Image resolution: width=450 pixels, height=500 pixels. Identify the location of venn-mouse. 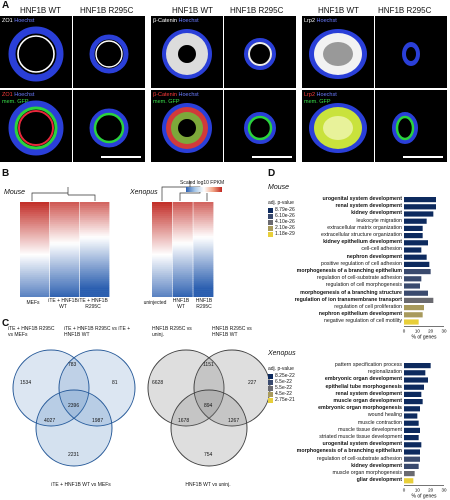
(74, 408).